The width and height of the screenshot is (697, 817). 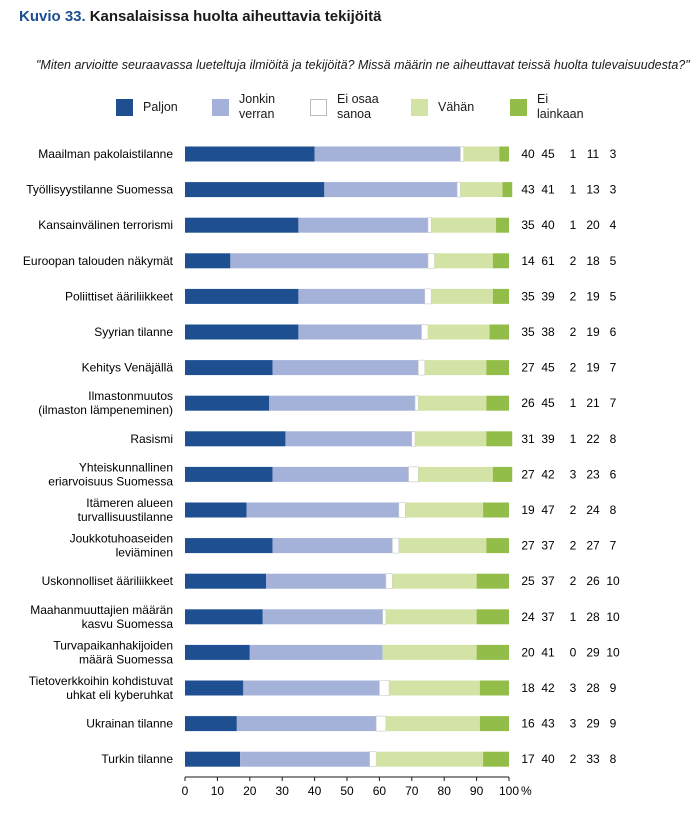 What do you see at coordinates (593, 474) in the screenshot?
I see `value-label: 23` at bounding box center [593, 474].